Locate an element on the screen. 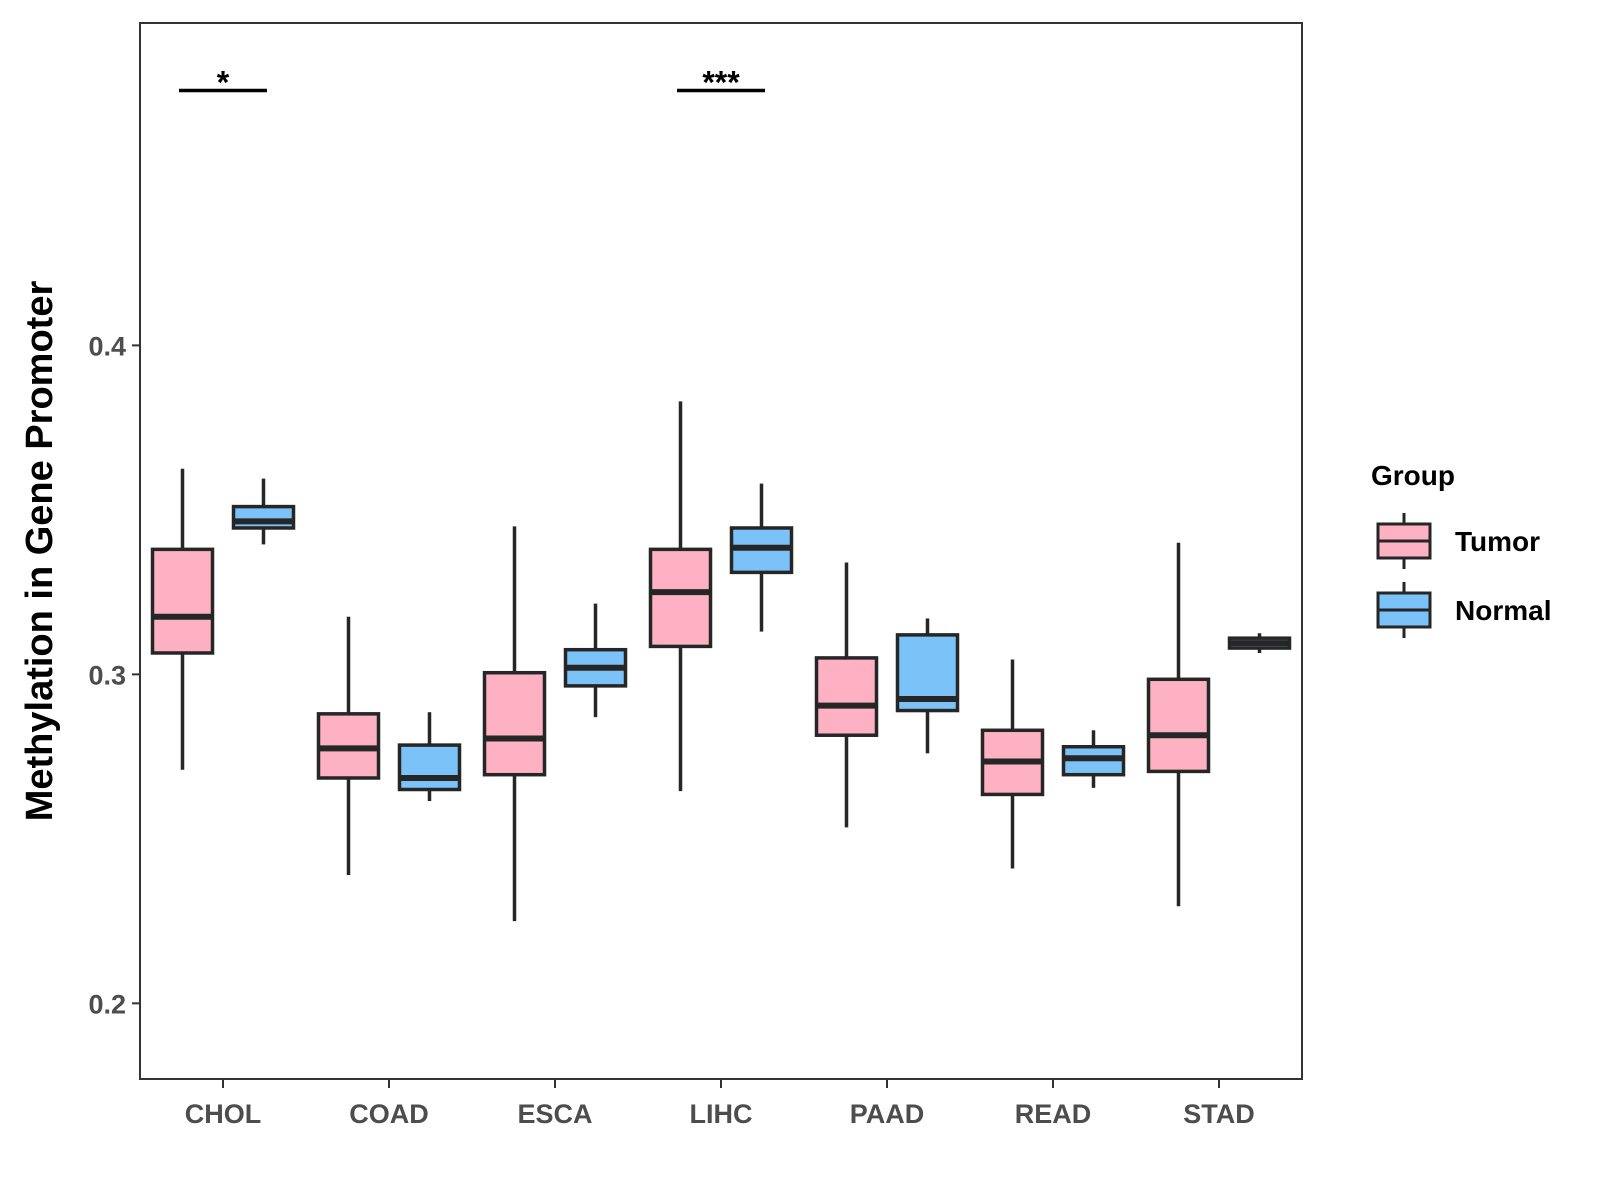 Image resolution: width=1600 pixels, height=1200 pixels. x-axis: CHOL COAD ESCA LIHC PAAD READ STAD is located at coordinates (720, 1104).